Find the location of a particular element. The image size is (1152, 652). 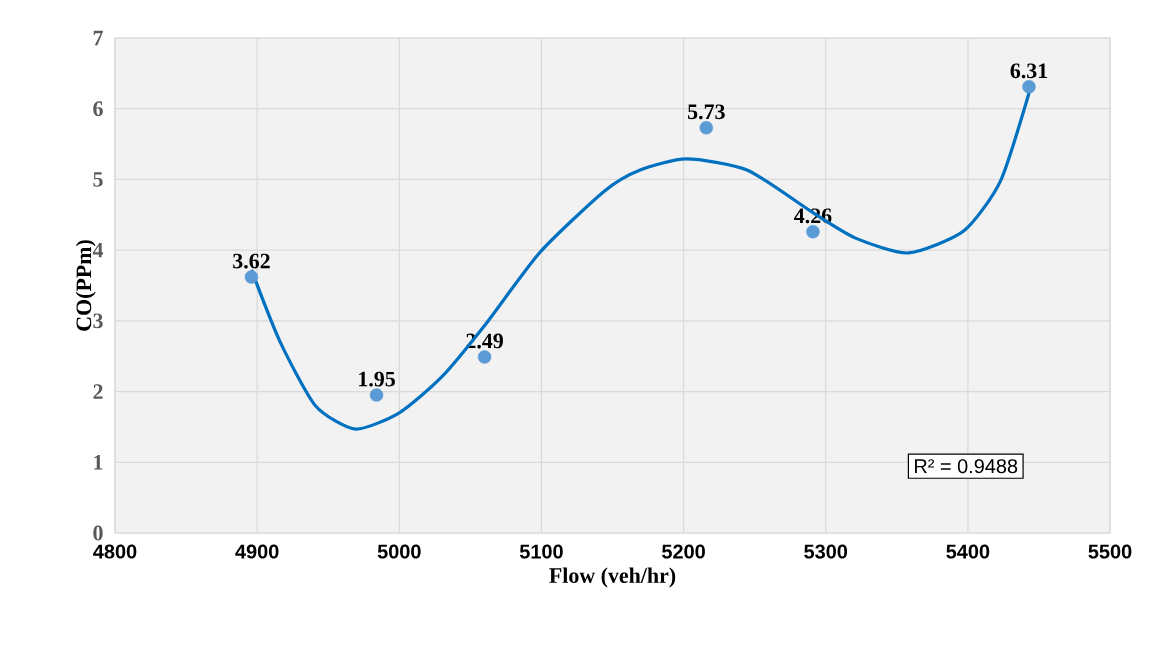

y-tick-label: 5 is located at coordinates (98, 179).